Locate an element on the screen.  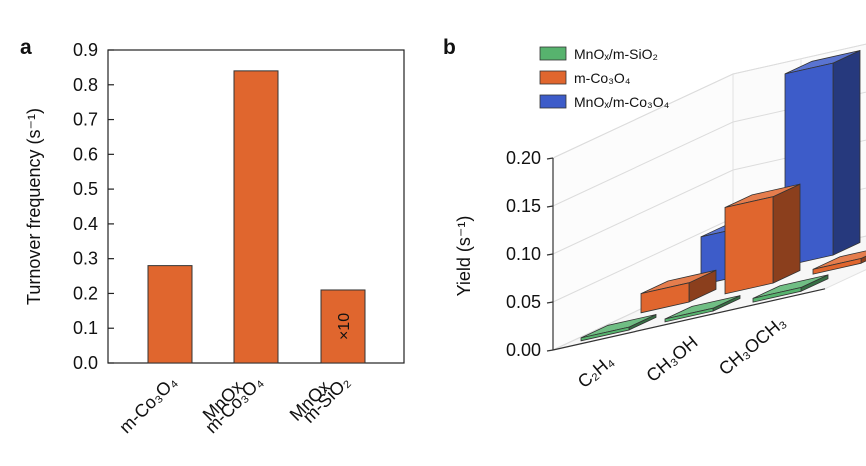
panel-a-label: a is located at coordinates (26, 47).